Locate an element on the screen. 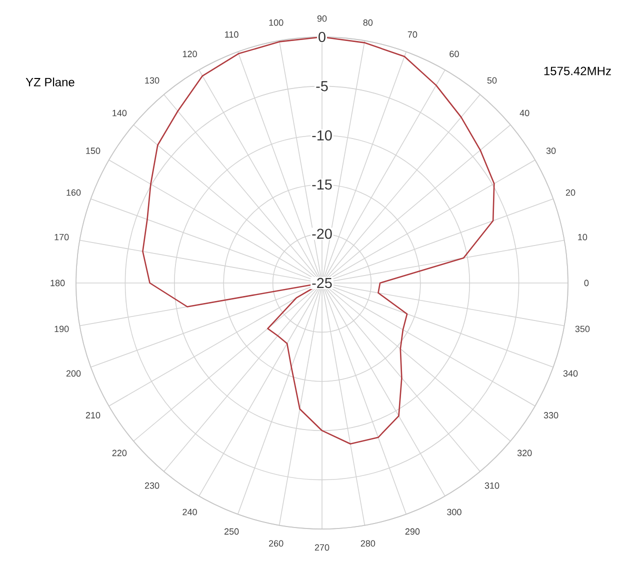 The image size is (640, 566). spoke-label: 350 is located at coordinates (582, 329).